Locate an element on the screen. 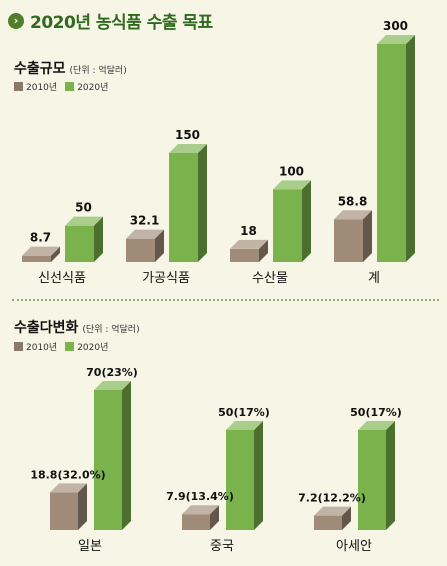  data-label-2010: 7.2(12.2%) is located at coordinates (332, 498).